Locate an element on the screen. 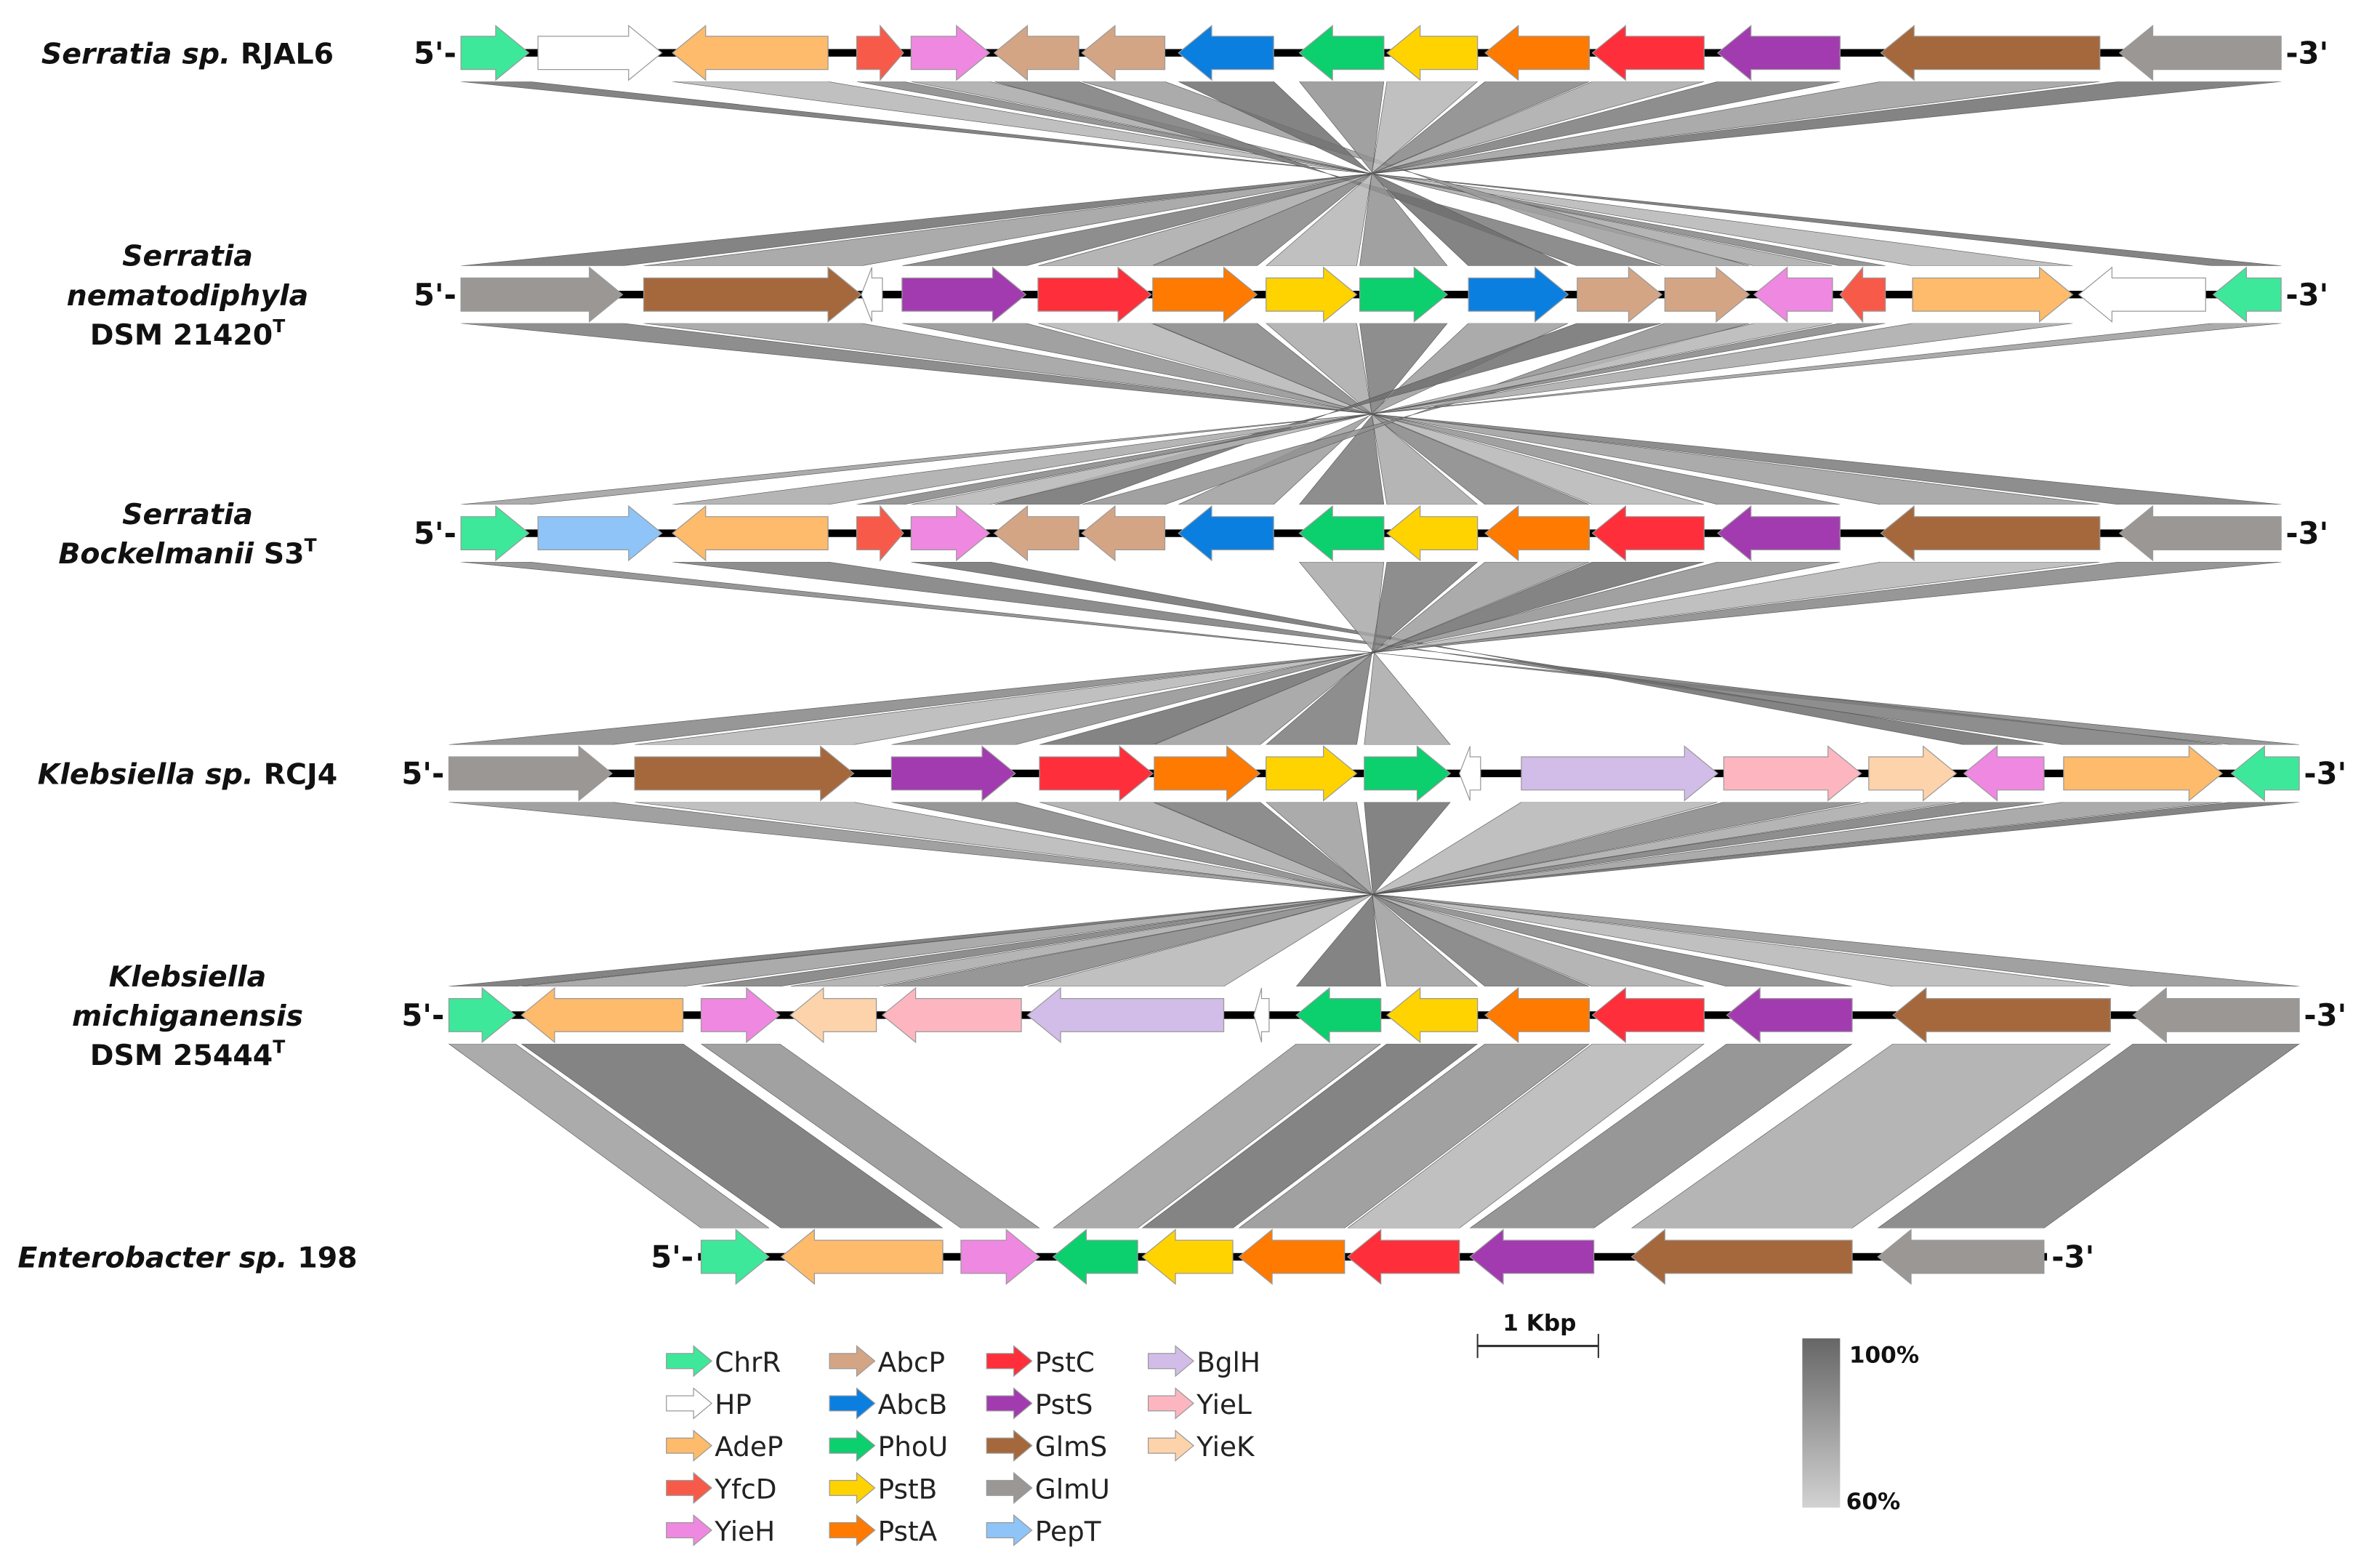 This screenshot has width=2369, height=1568. legend-item: YieH is located at coordinates (720, 1530).